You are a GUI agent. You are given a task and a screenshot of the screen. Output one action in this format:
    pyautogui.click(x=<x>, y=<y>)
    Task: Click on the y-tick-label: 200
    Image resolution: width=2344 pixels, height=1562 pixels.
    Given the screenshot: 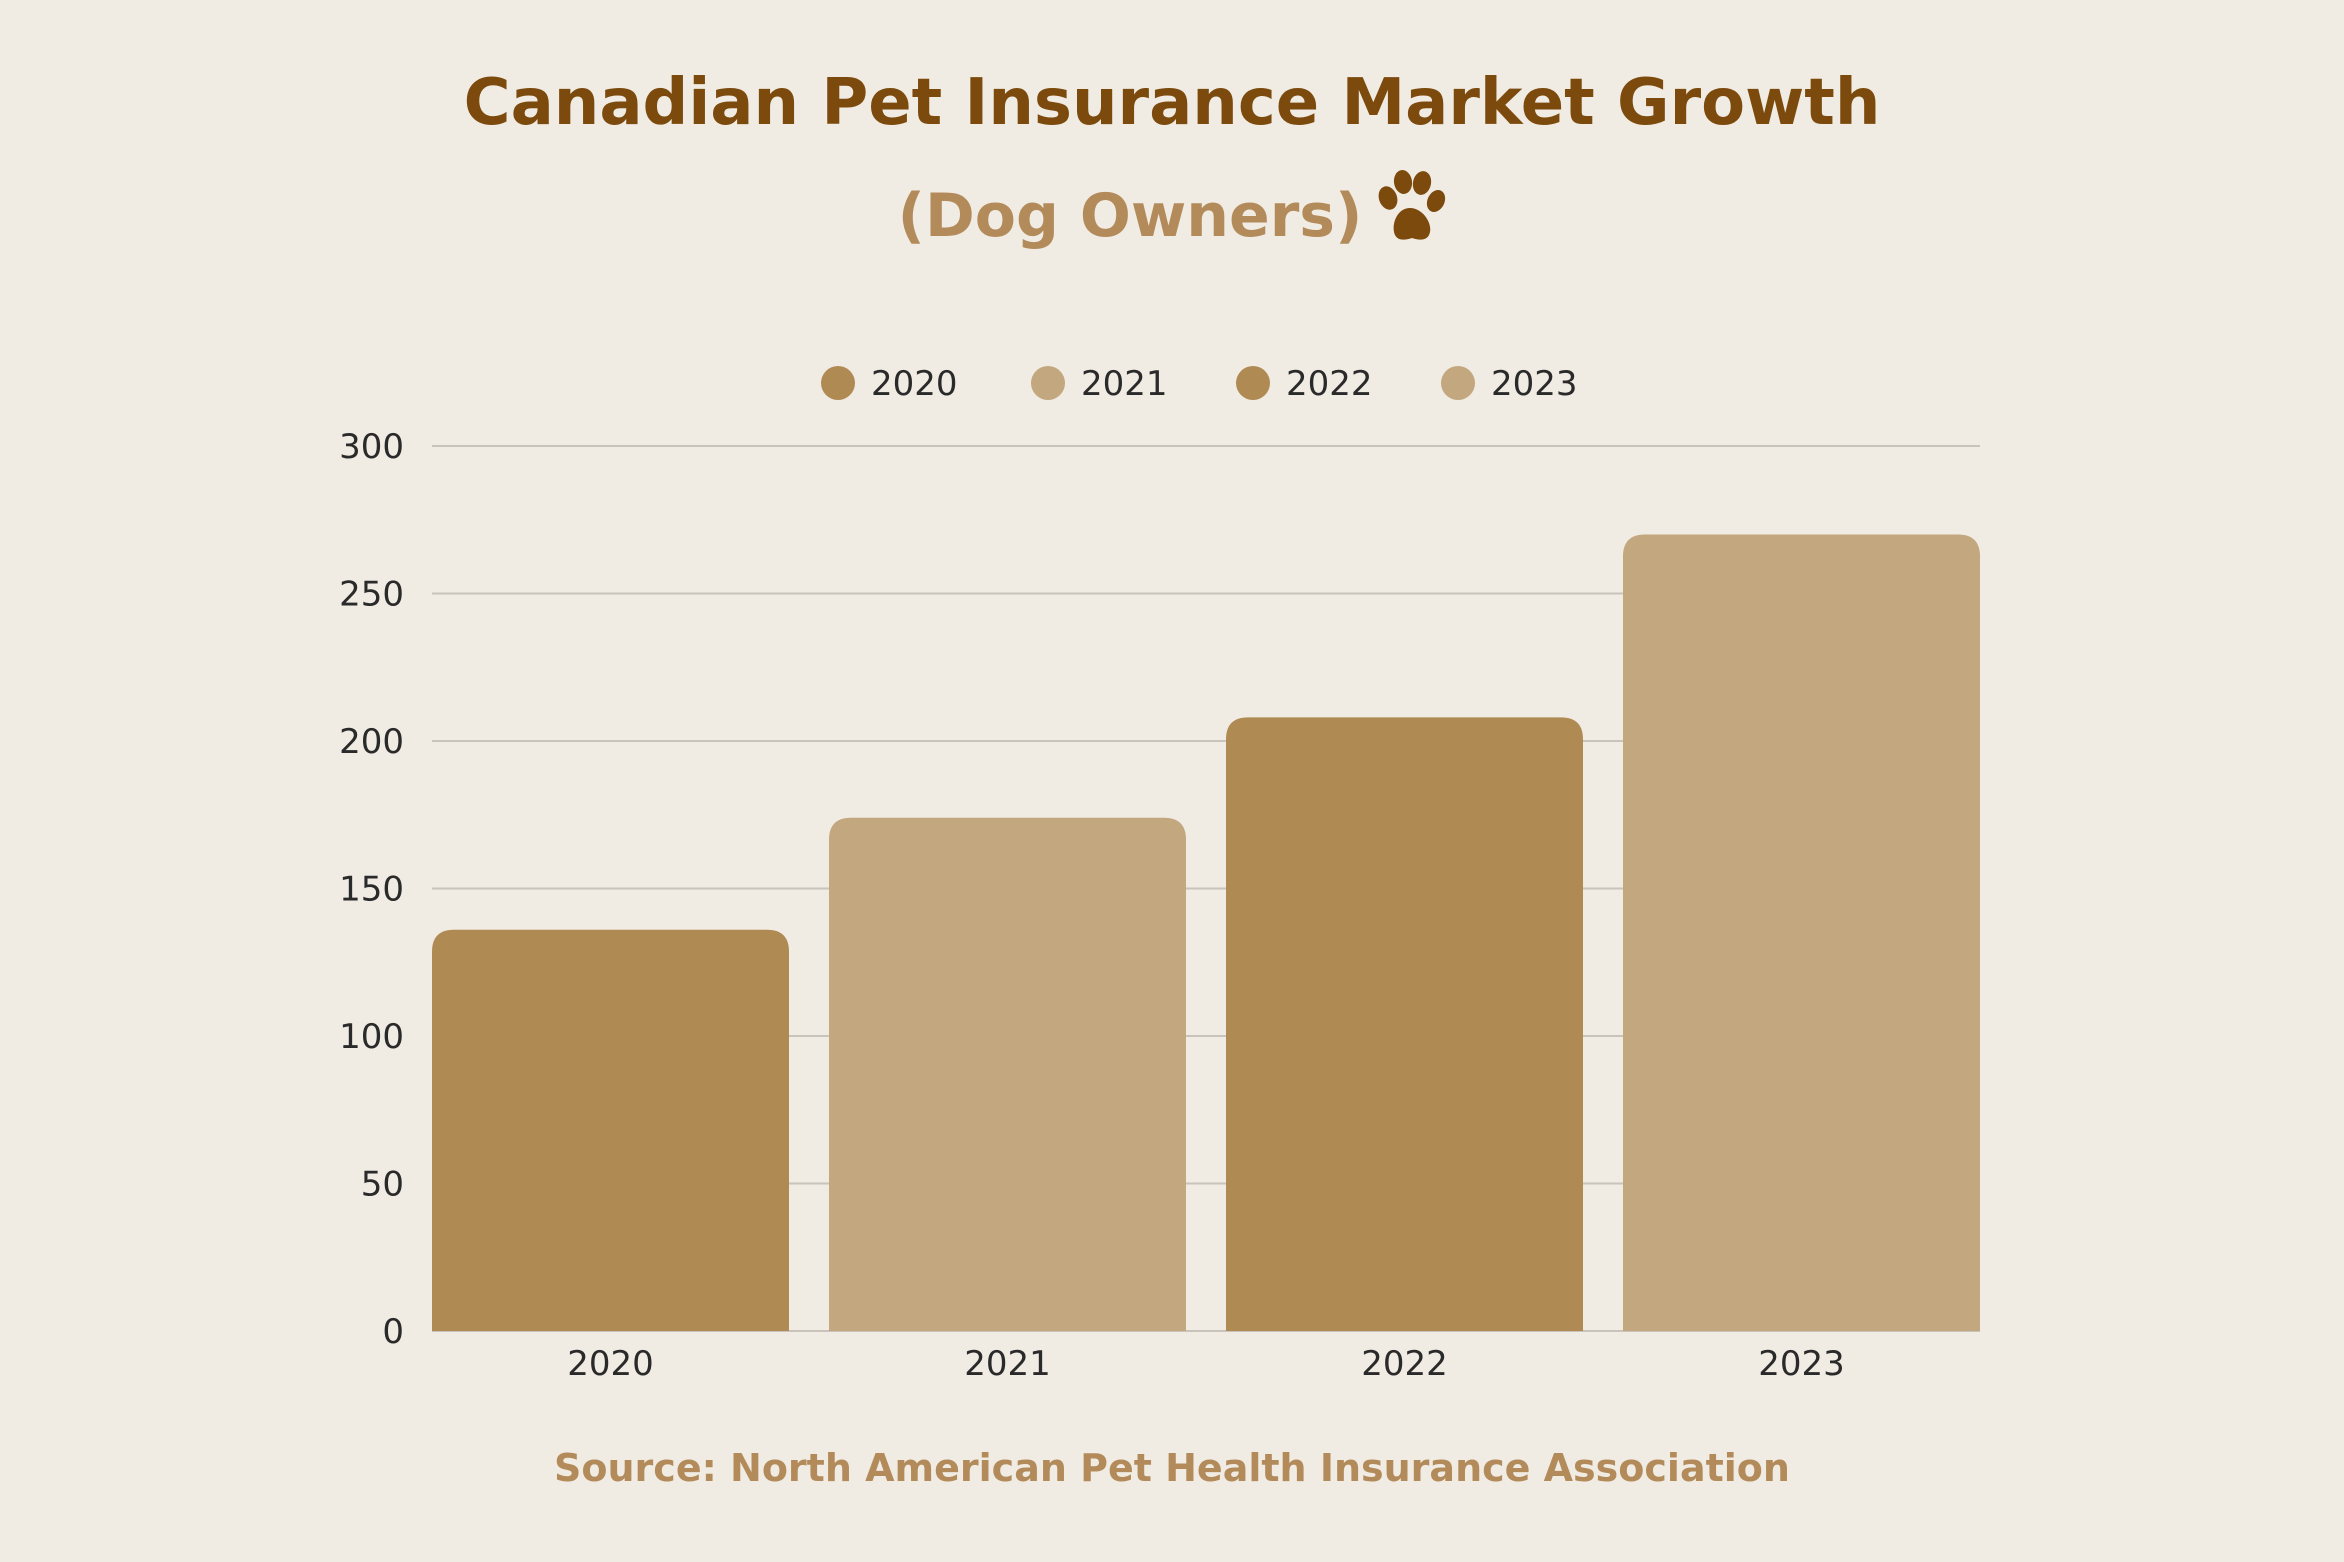 What is the action you would take?
    pyautogui.click(x=371, y=742)
    